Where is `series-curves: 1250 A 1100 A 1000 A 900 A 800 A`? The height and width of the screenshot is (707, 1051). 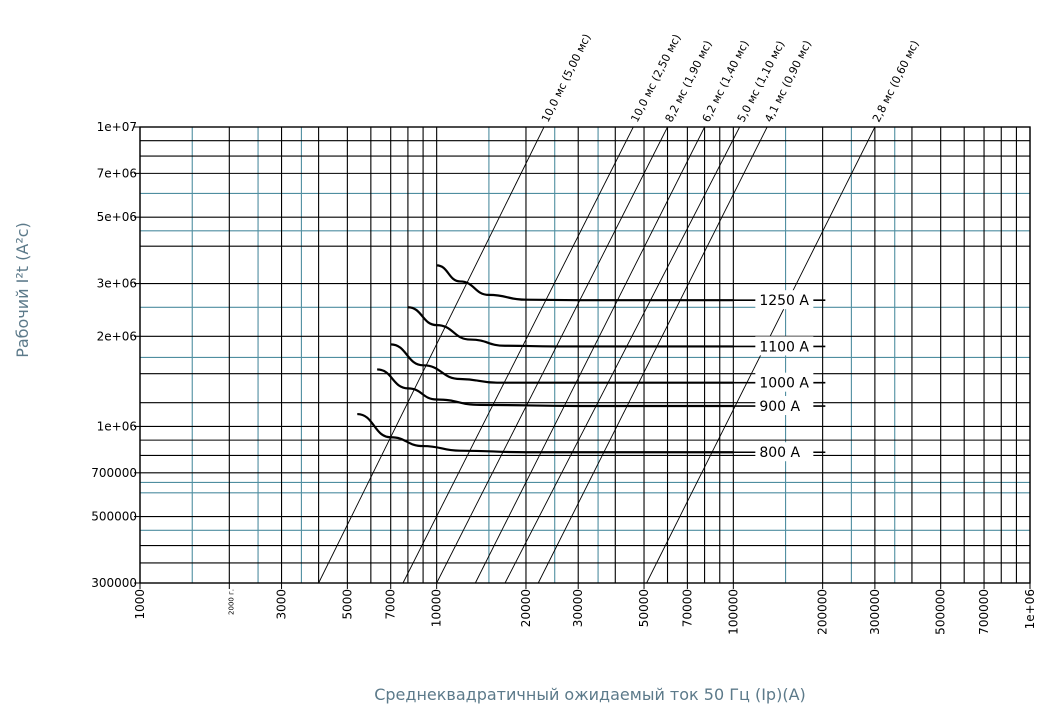
series-curves: 1250 A 1100 A 1000 A 900 A 800 A is located at coordinates (591, 363).